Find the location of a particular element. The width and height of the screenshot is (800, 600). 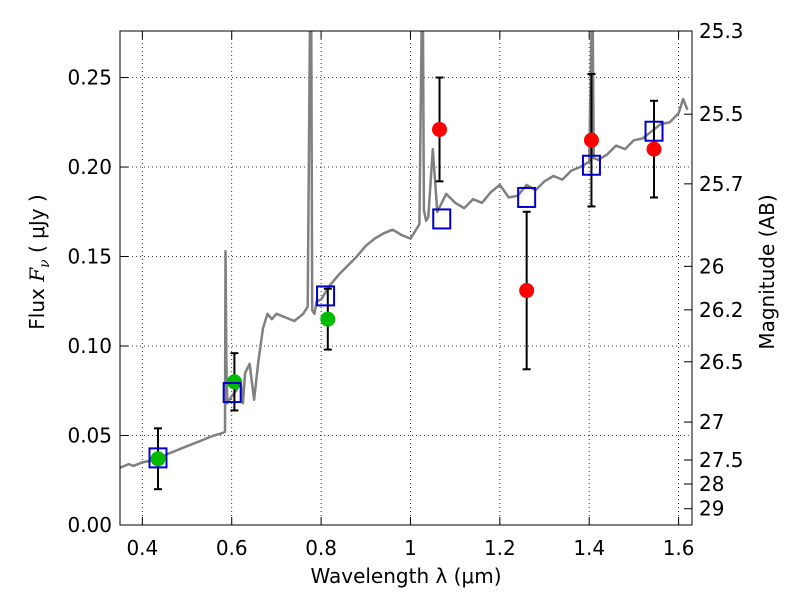

right-axis-label: Magnitude (AB) is located at coordinates (767, 271).